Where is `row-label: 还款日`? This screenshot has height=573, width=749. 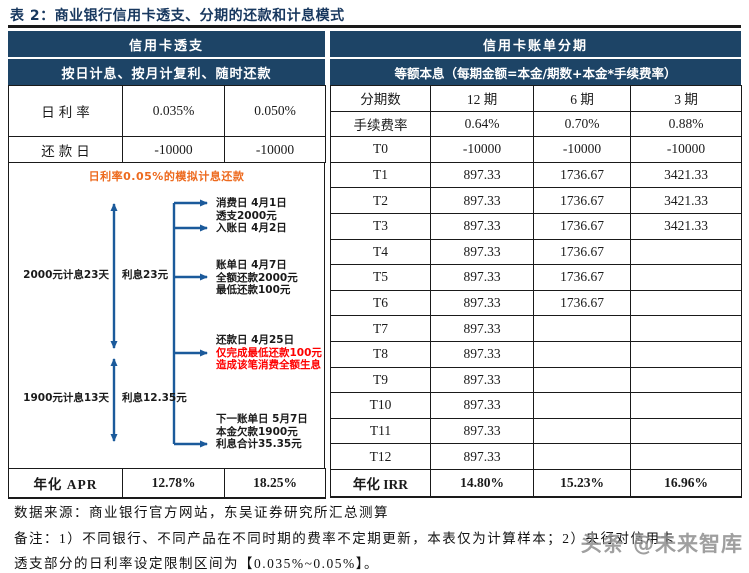
row-label: 还款日 is located at coordinates (65, 149).